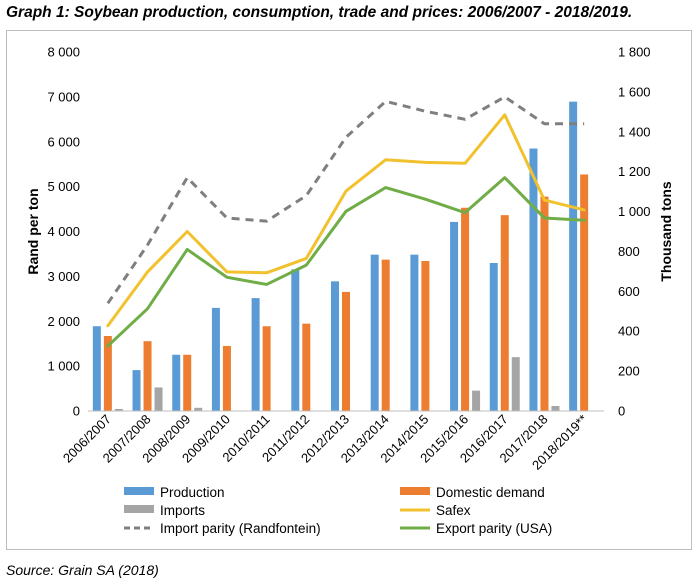  What do you see at coordinates (629, 291) in the screenshot?
I see `y-right-tick-label: 600` at bounding box center [629, 291].